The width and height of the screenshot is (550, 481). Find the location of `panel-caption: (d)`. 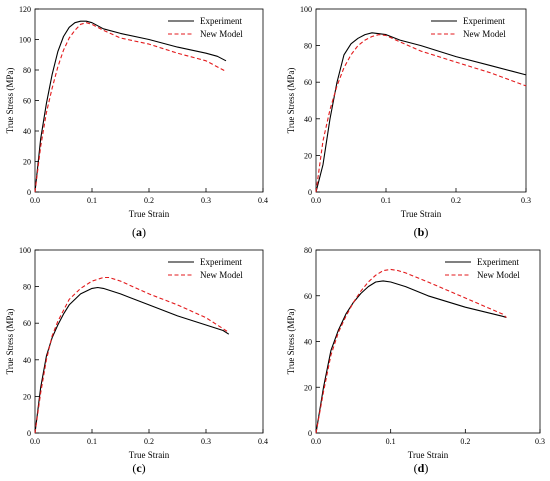

panel-caption: (d) is located at coordinates (421, 468).